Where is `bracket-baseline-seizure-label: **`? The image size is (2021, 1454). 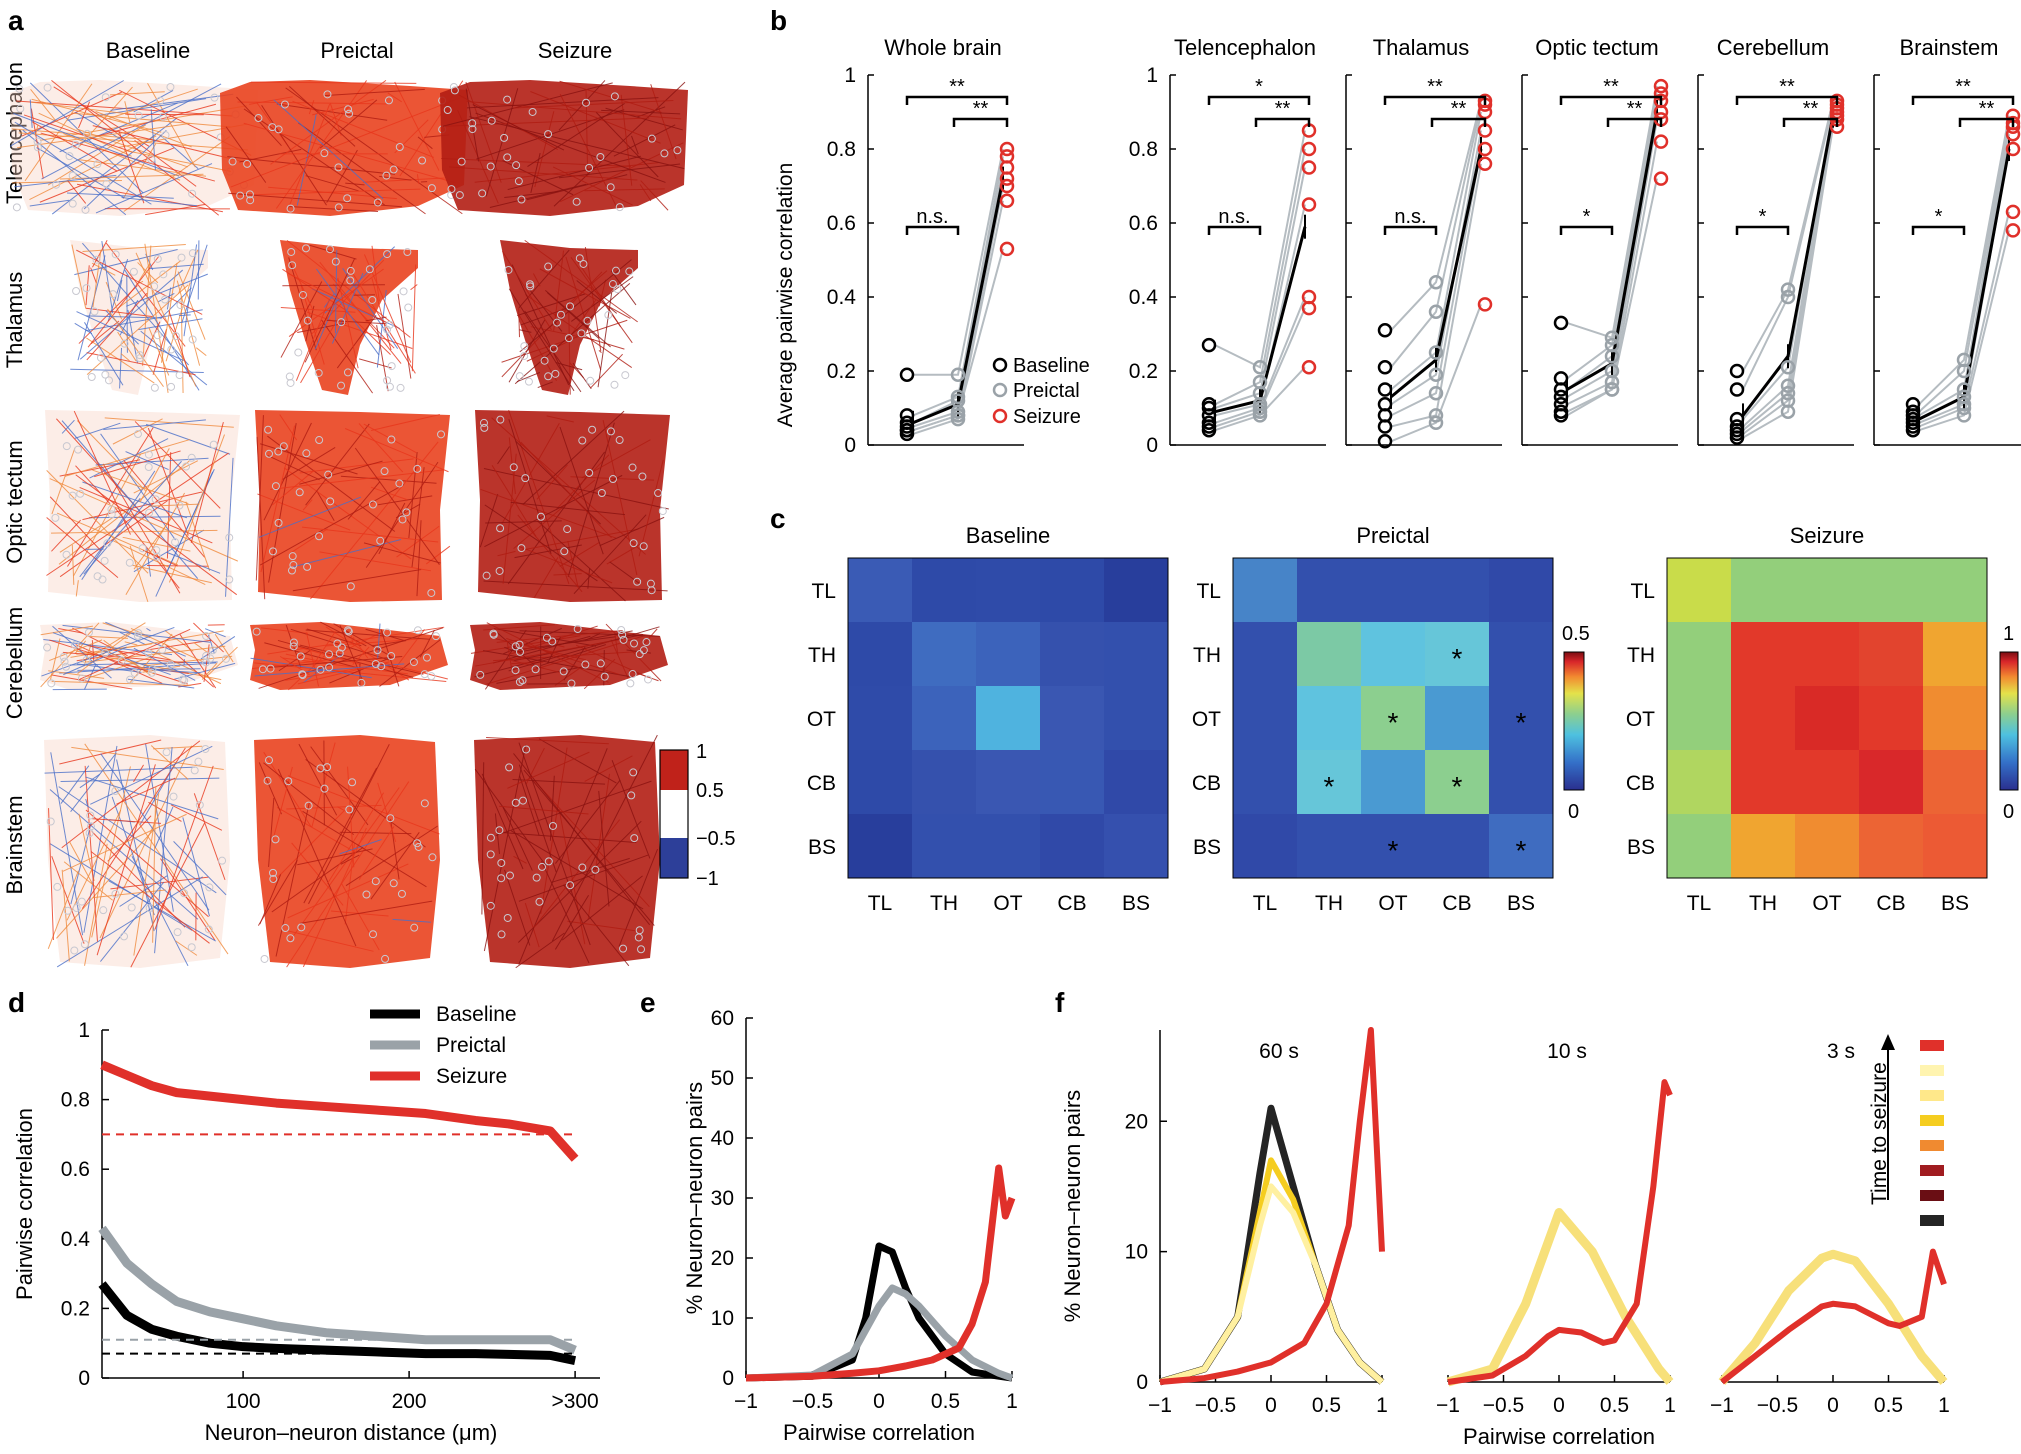
bracket-baseline-seizure-label: ** is located at coordinates (1787, 87).